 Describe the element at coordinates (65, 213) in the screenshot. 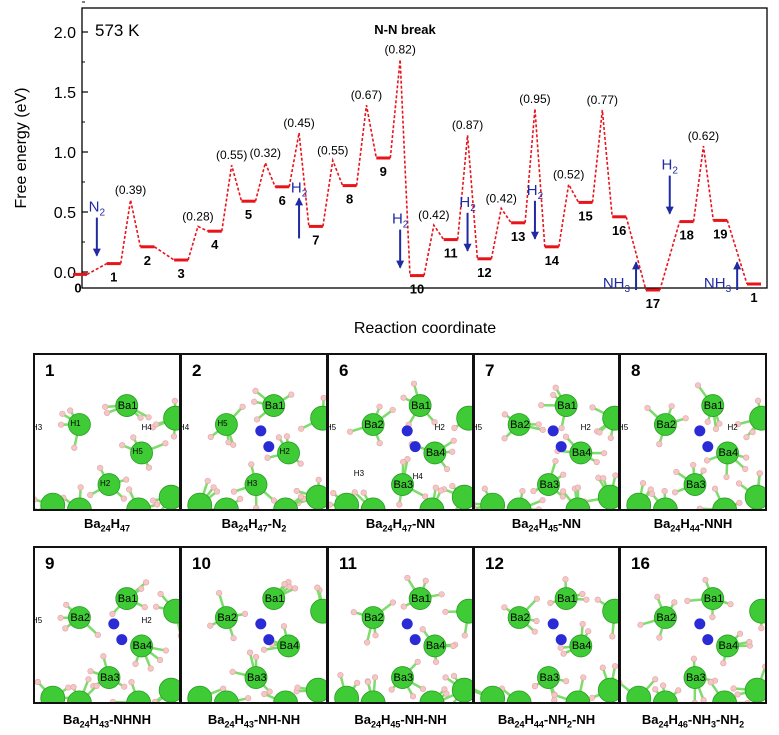

I see `y-tick-label: 0.5` at that location.